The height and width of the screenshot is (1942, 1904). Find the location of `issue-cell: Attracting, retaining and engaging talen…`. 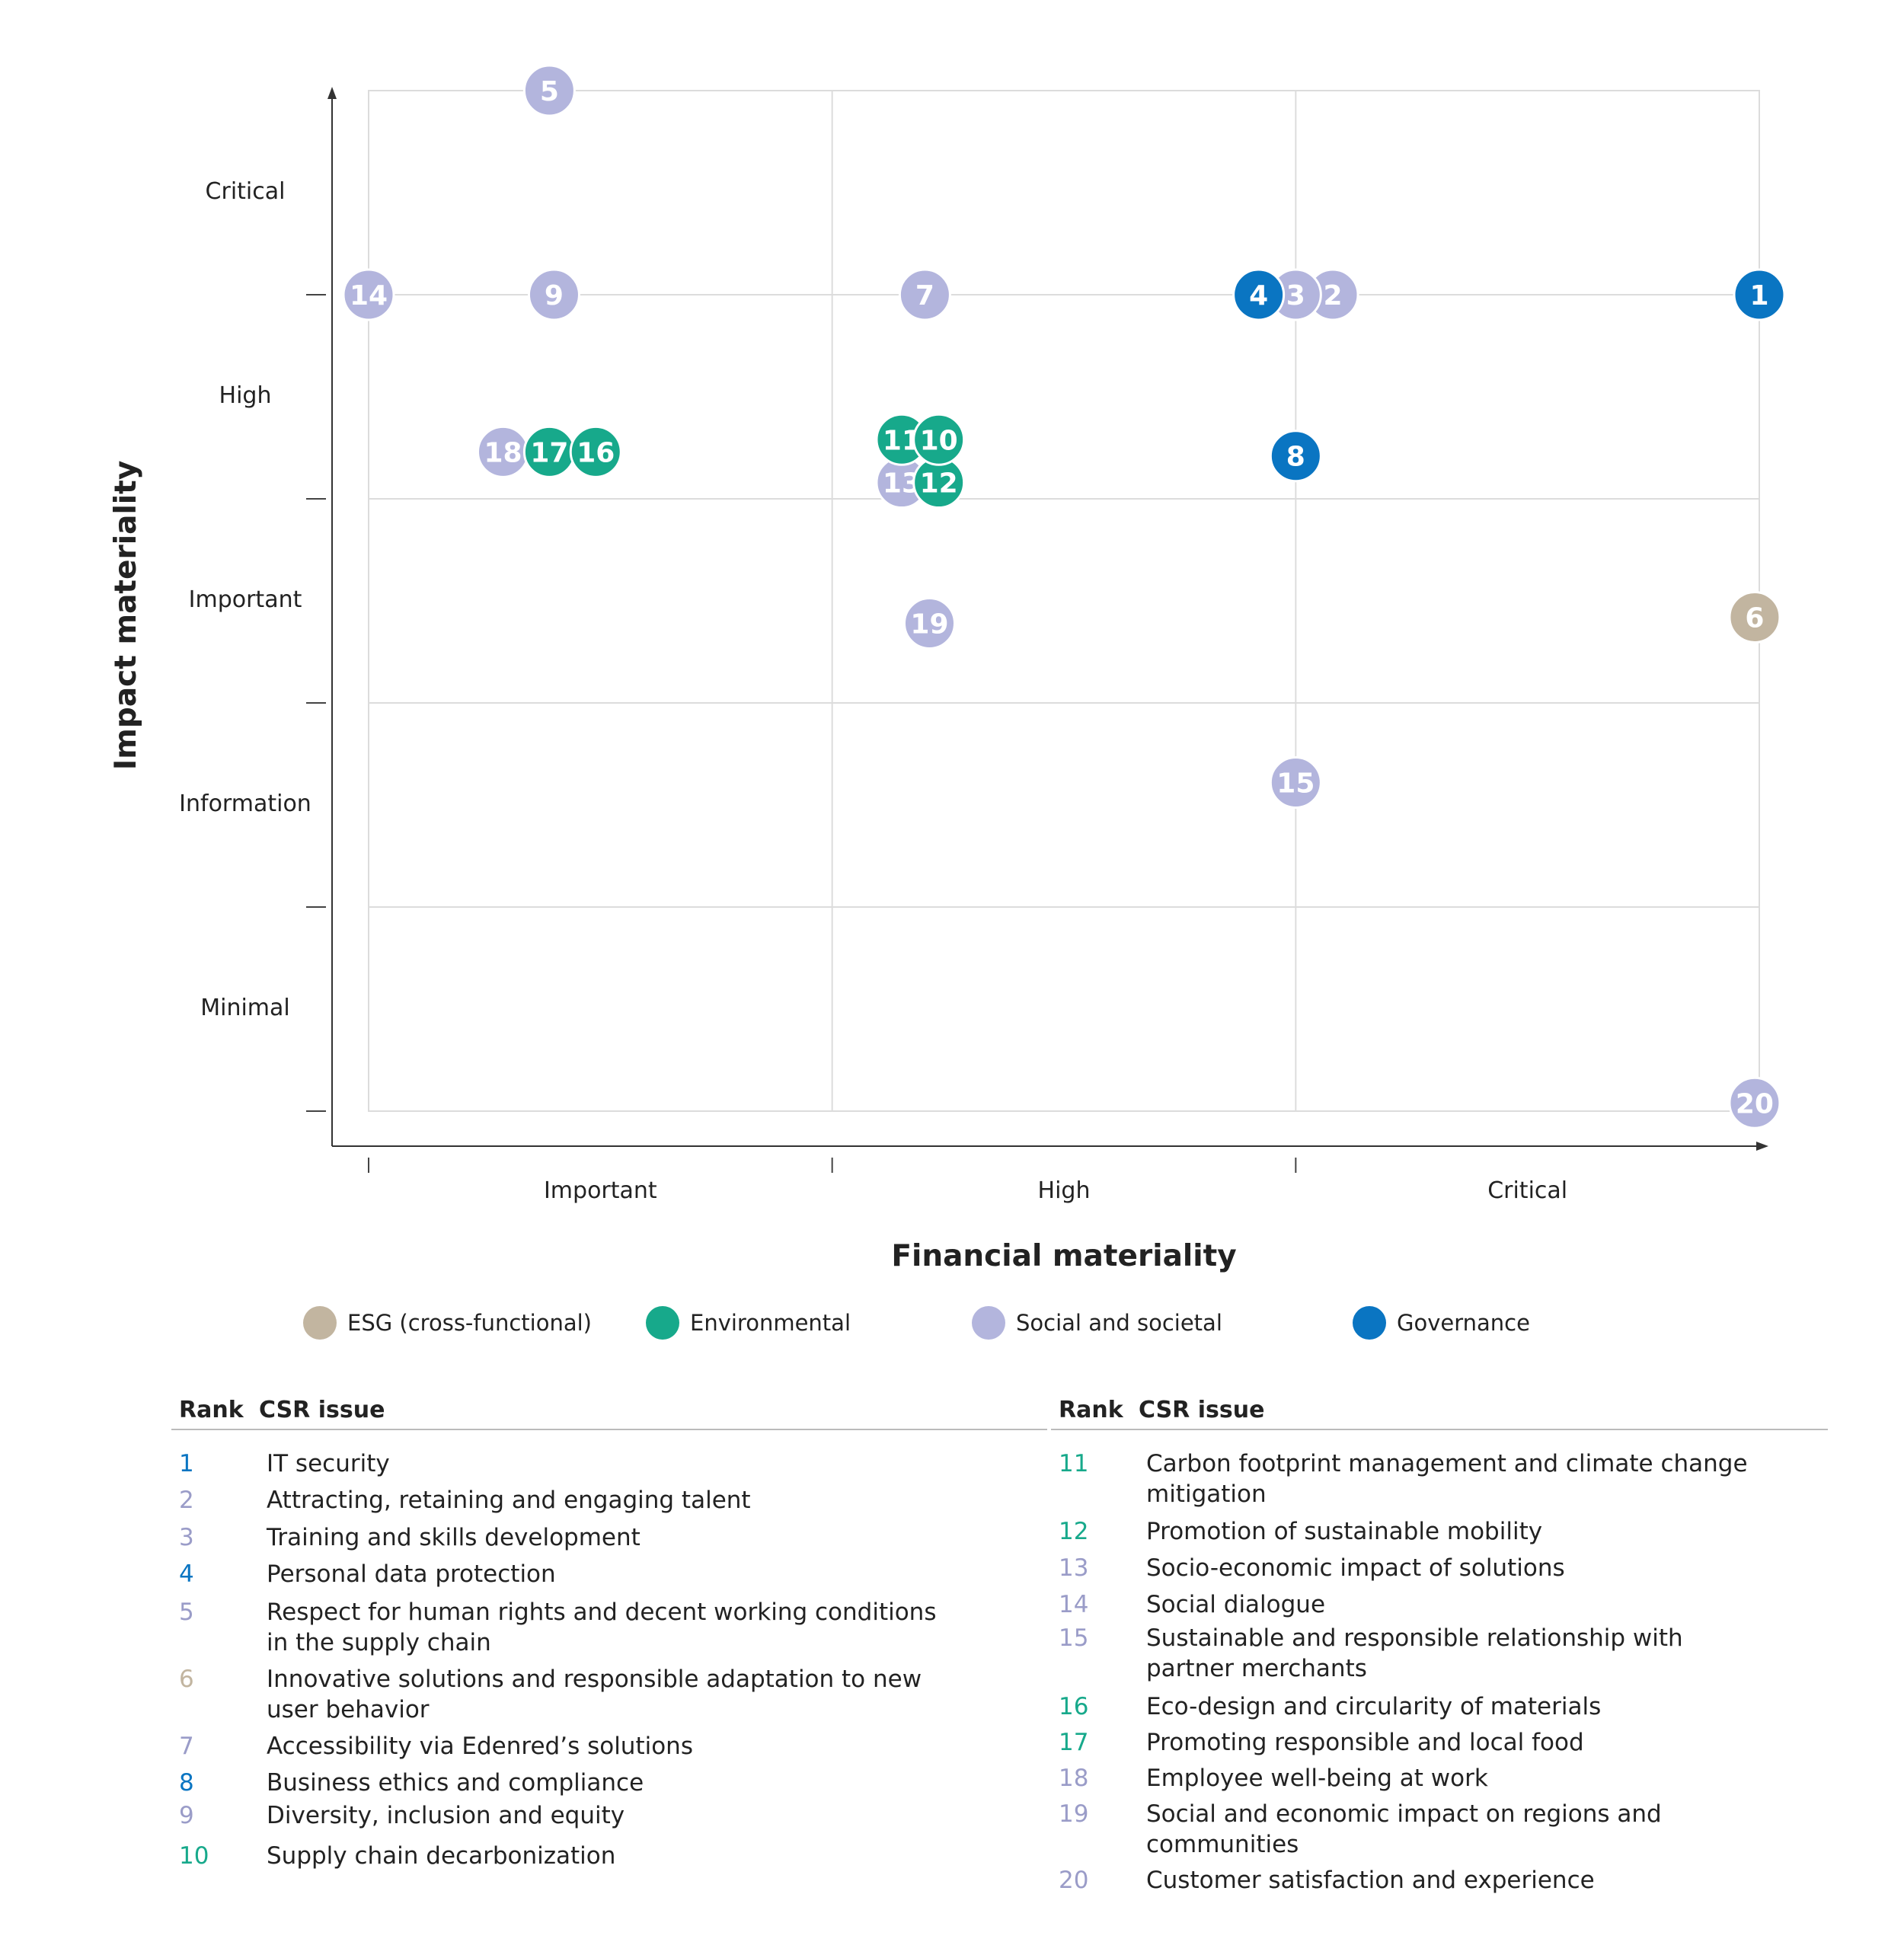

issue-cell: Attracting, retaining and engaging talen… is located at coordinates (509, 1500).